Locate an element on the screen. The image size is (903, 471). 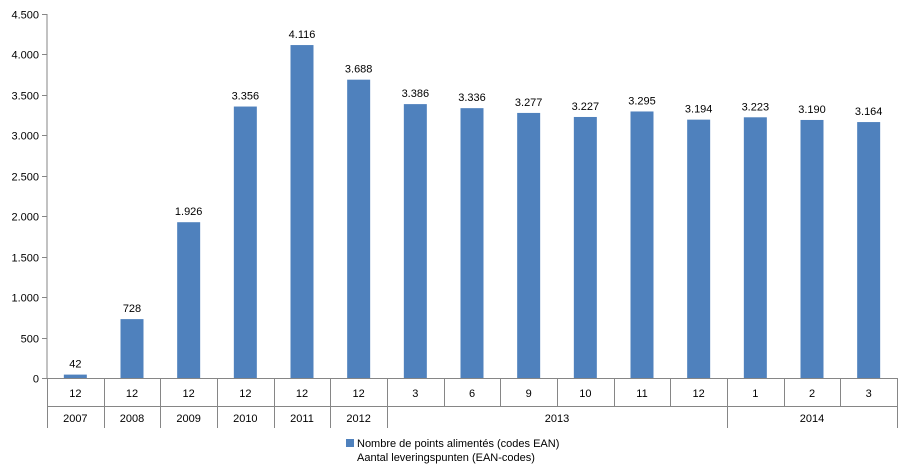
legend-swatch is located at coordinates (350, 443).